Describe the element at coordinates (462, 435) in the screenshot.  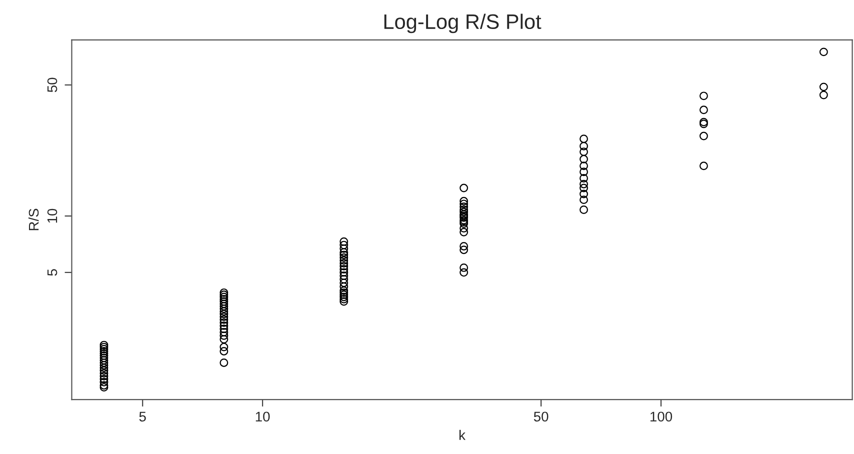
I see `x-axis-title: k` at that location.